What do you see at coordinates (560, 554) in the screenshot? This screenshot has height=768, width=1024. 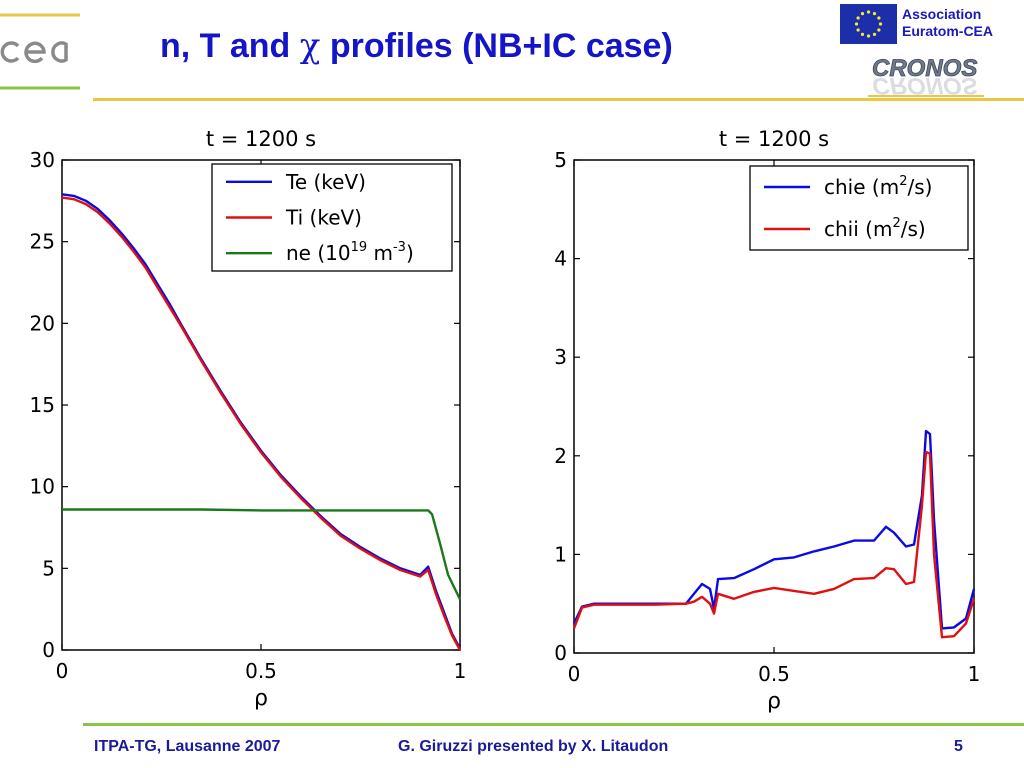 I see `y-tick-label: 1` at bounding box center [560, 554].